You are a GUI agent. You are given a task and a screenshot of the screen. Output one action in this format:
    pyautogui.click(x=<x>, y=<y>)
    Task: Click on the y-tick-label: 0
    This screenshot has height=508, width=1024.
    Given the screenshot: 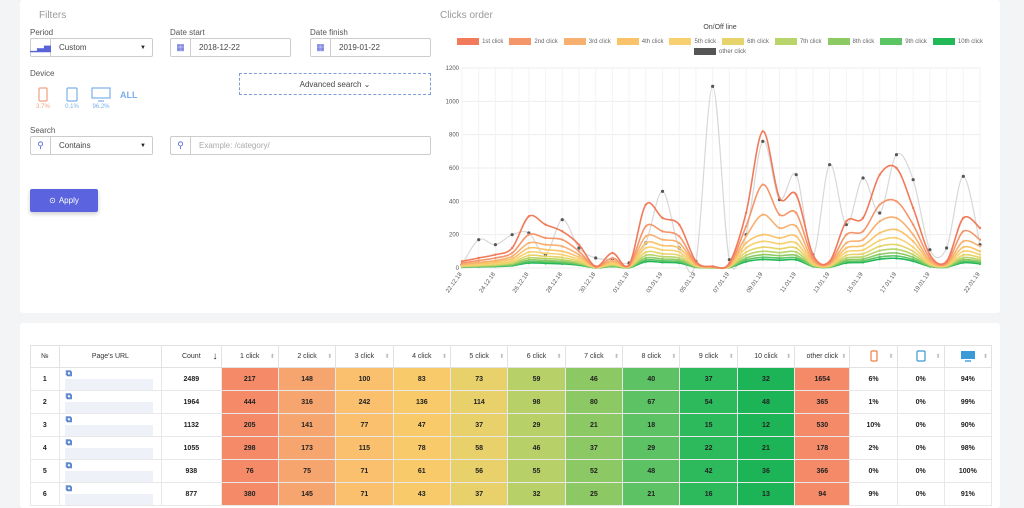 What is the action you would take?
    pyautogui.click(x=458, y=269)
    